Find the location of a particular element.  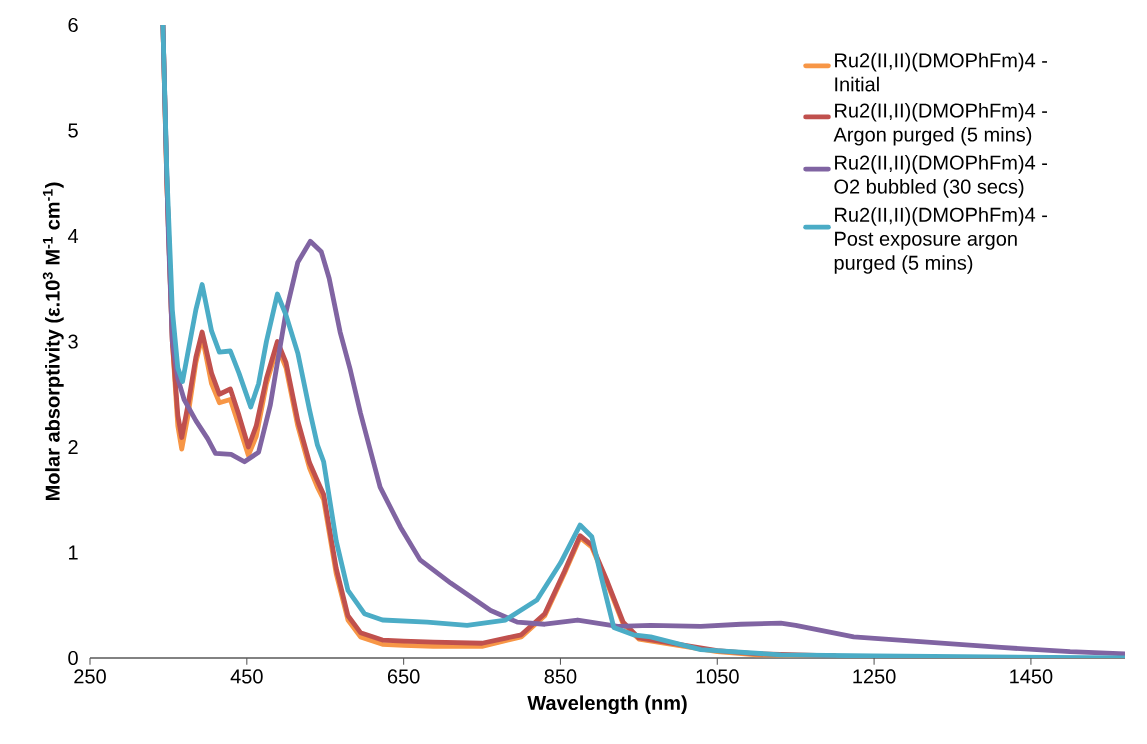

x-tick-label: 1450 is located at coordinates (1031, 676).